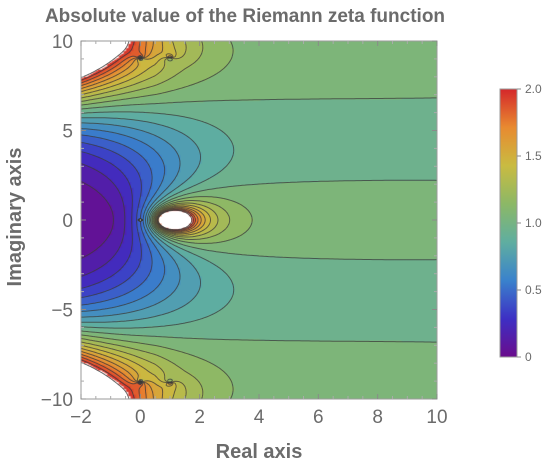  I want to click on x-tick-label: 6, so click(318, 417).